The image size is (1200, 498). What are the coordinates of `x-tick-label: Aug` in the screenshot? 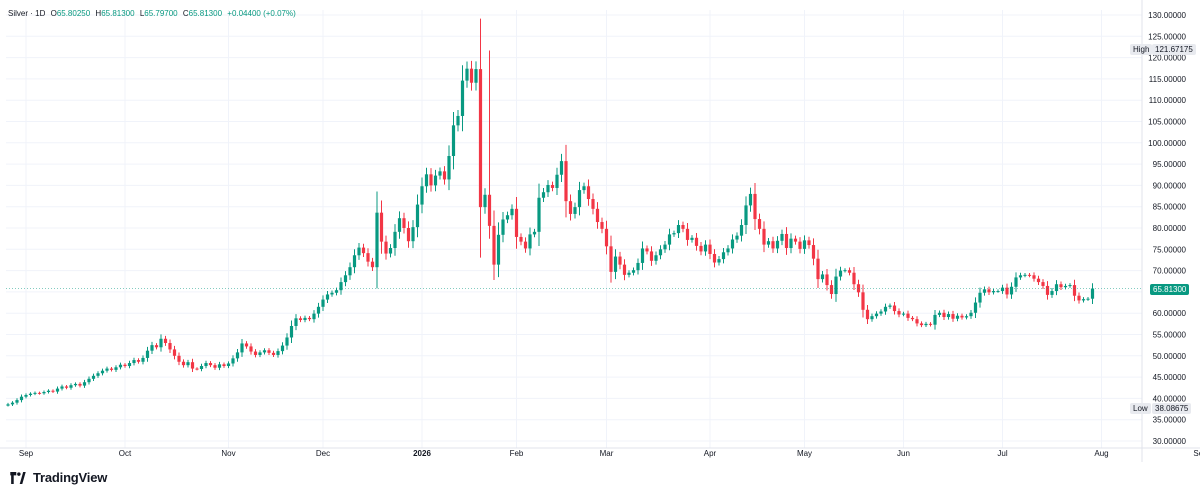 It's located at (1101, 453).